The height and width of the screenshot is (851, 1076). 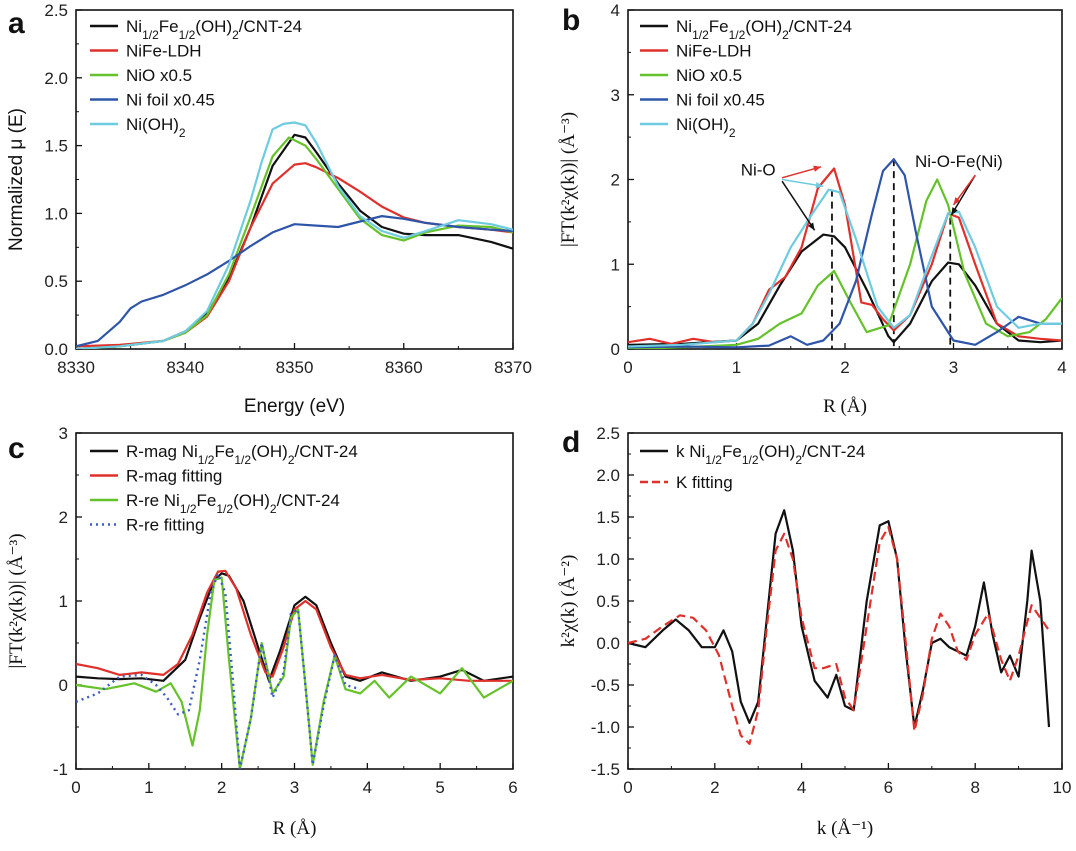 What do you see at coordinates (737, 35) in the screenshot?
I see `panel-b-legend-sub2: 1/2` at bounding box center [737, 35].